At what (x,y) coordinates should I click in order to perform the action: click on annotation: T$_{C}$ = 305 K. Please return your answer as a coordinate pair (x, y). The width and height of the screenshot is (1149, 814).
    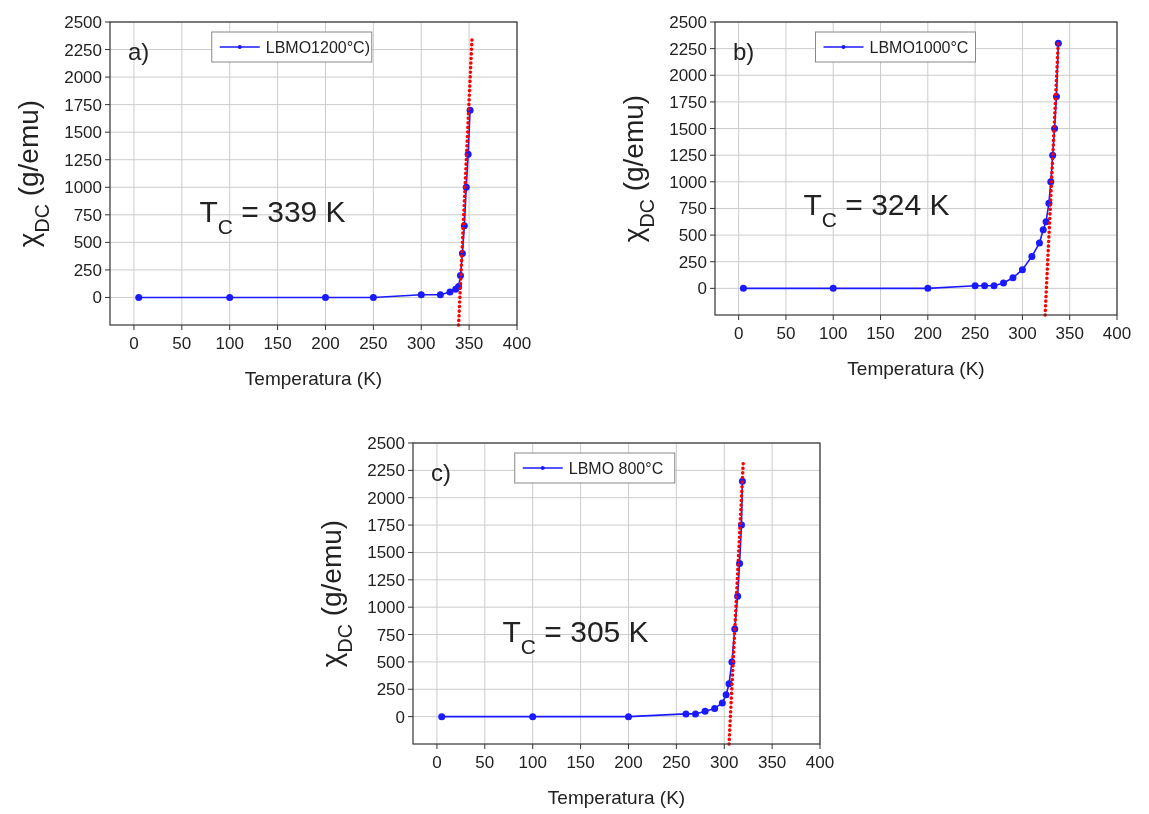
    Looking at the image, I should click on (575, 636).